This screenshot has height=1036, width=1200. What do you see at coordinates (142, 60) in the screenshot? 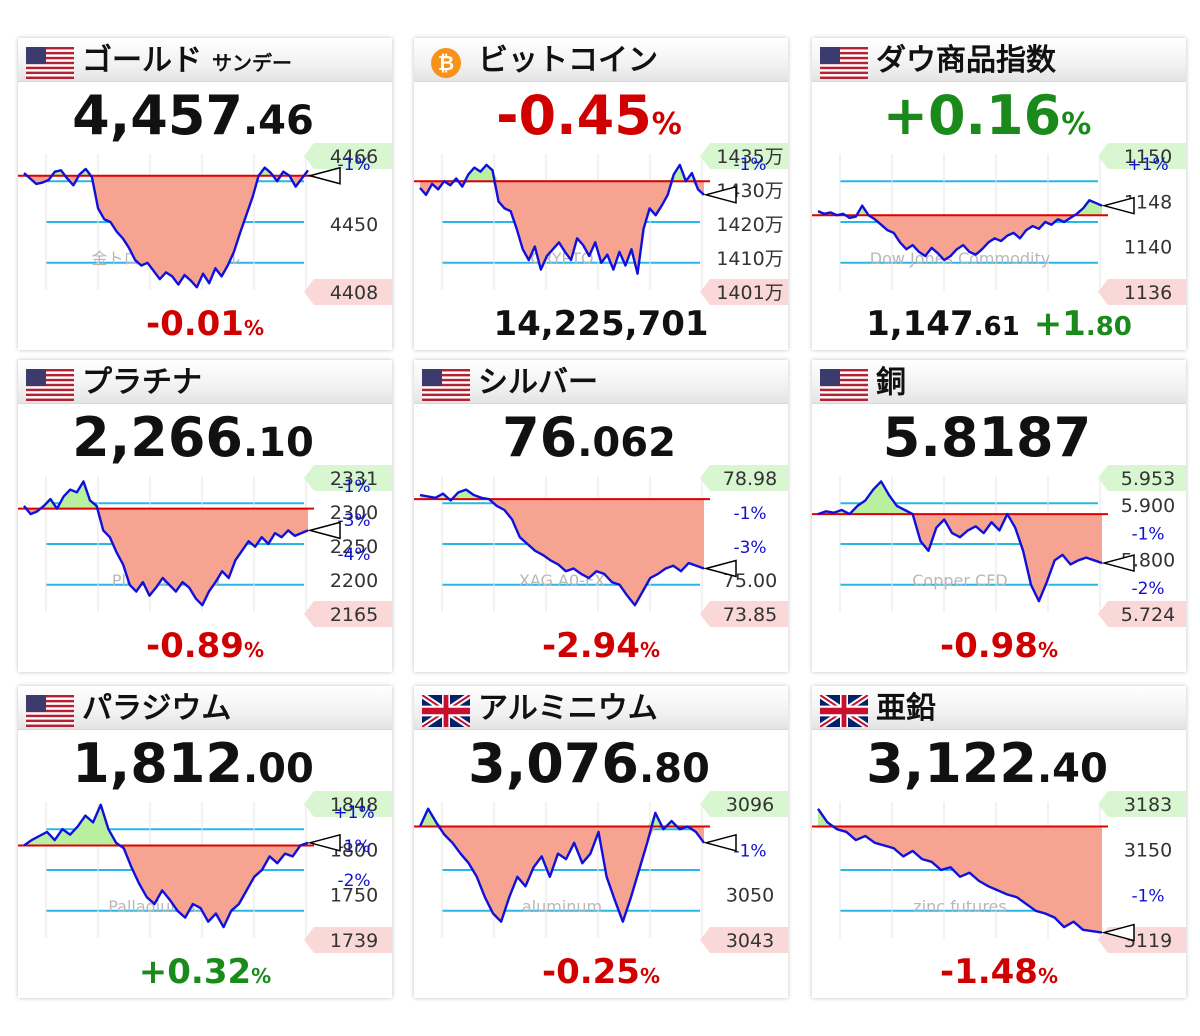
I see `title-text: ゴールド` at bounding box center [142, 60].